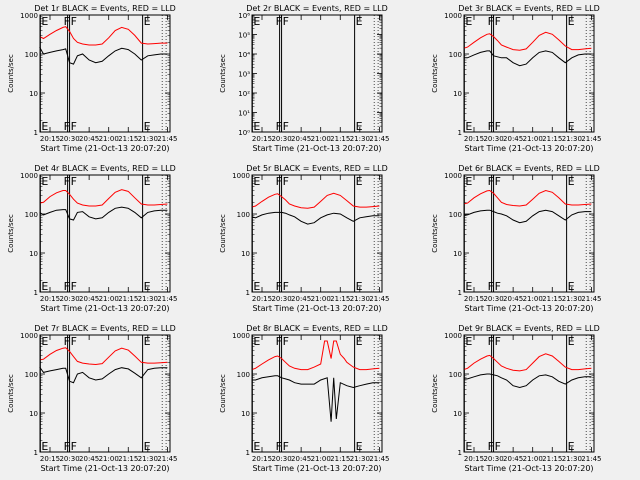  Describe the element at coordinates (105, 328) in the screenshot. I see `panel-title: Det 7r BLACK = Events, RED = LLD` at that location.